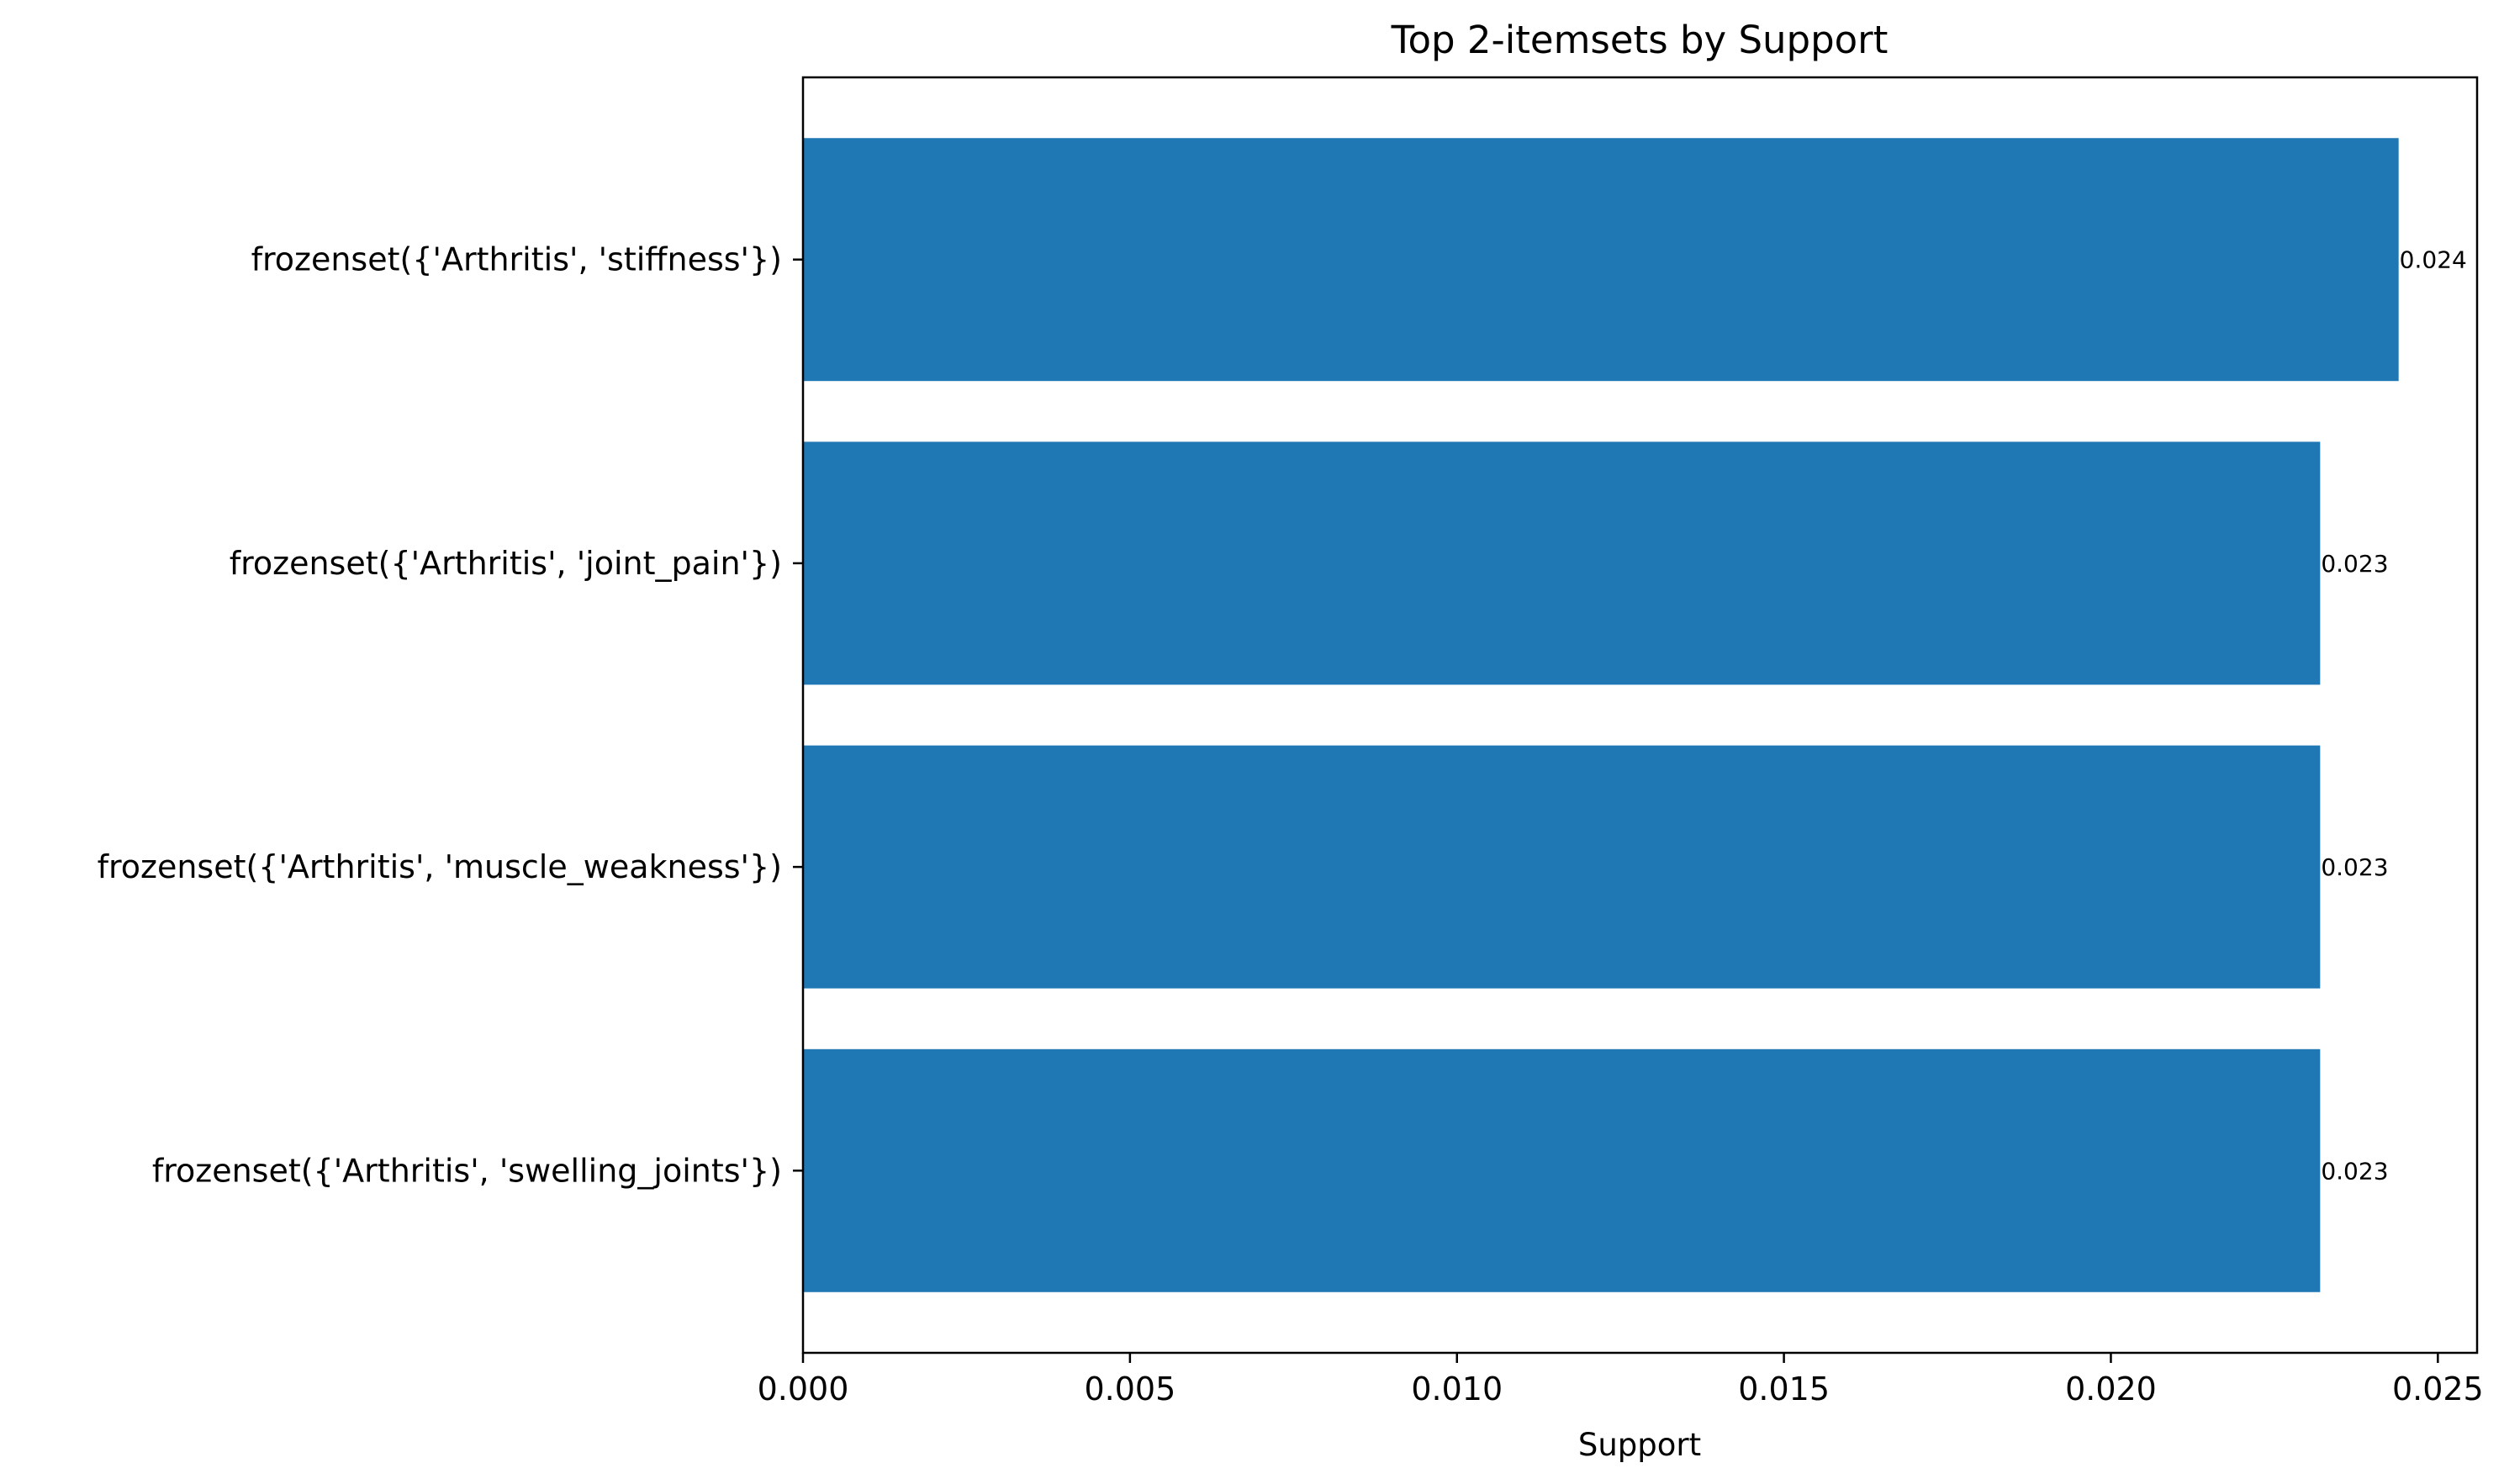  What do you see at coordinates (2438, 1388) in the screenshot?
I see `x-tick-label-5: 0.025` at bounding box center [2438, 1388].